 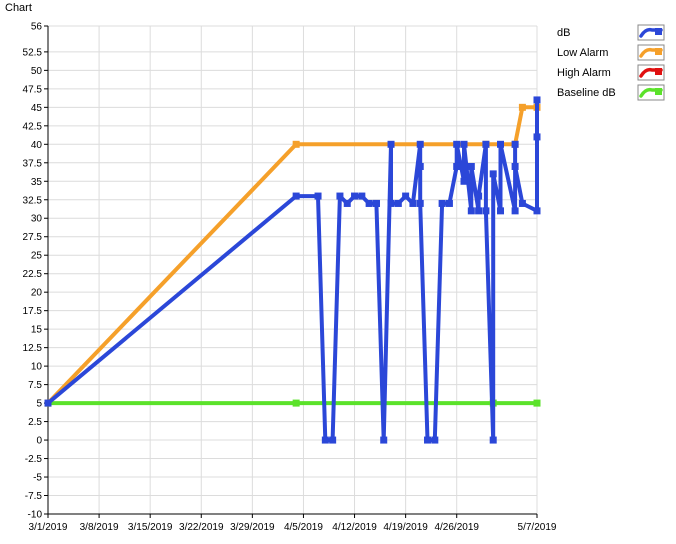 I want to click on x-tick-label: 5/7/2019, so click(x=537, y=527).